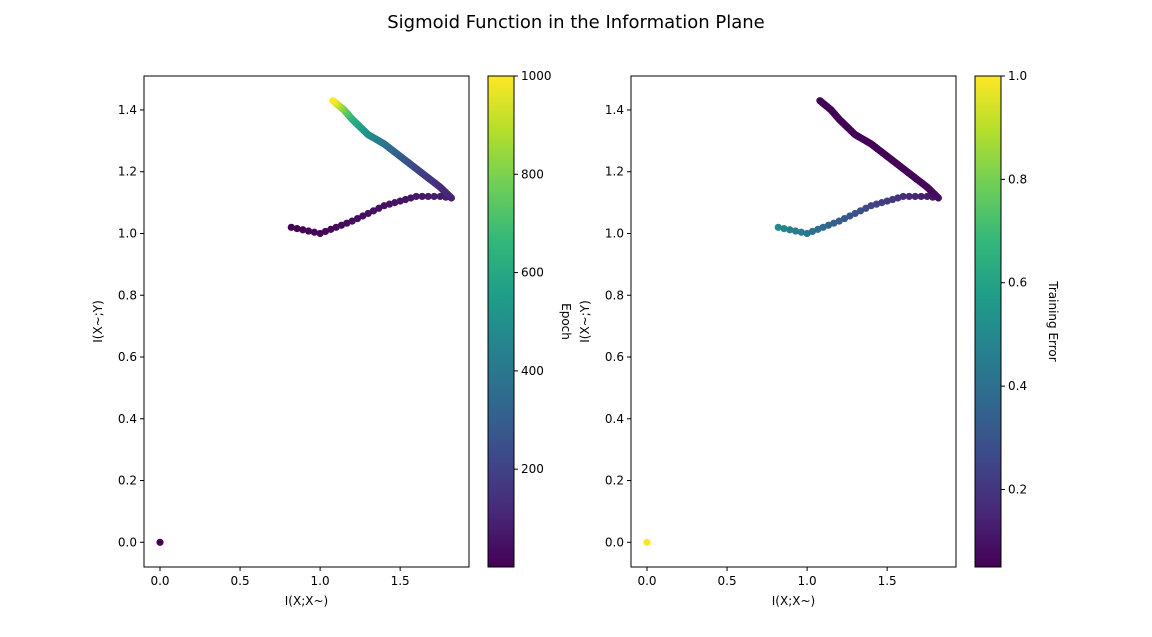 The height and width of the screenshot is (637, 1152). Describe the element at coordinates (1017, 283) in the screenshot. I see `colorbar-tick-label: 0.6` at that location.